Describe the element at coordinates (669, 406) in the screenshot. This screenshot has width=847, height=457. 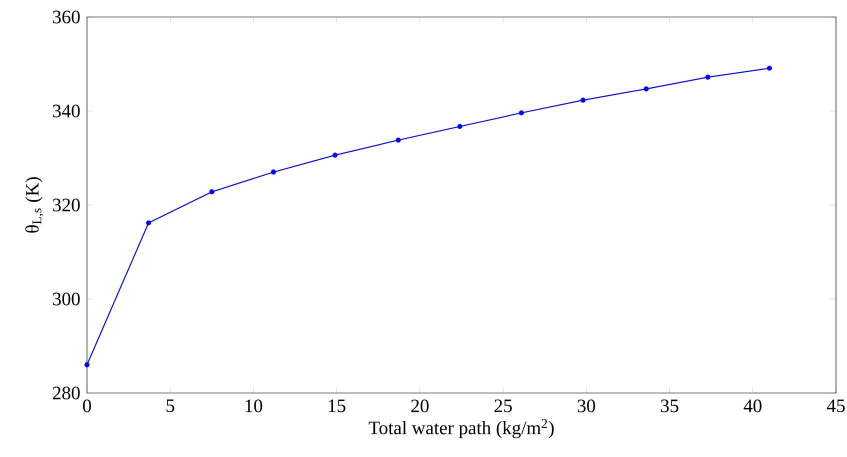
I see `x-tick-label: 35` at that location.